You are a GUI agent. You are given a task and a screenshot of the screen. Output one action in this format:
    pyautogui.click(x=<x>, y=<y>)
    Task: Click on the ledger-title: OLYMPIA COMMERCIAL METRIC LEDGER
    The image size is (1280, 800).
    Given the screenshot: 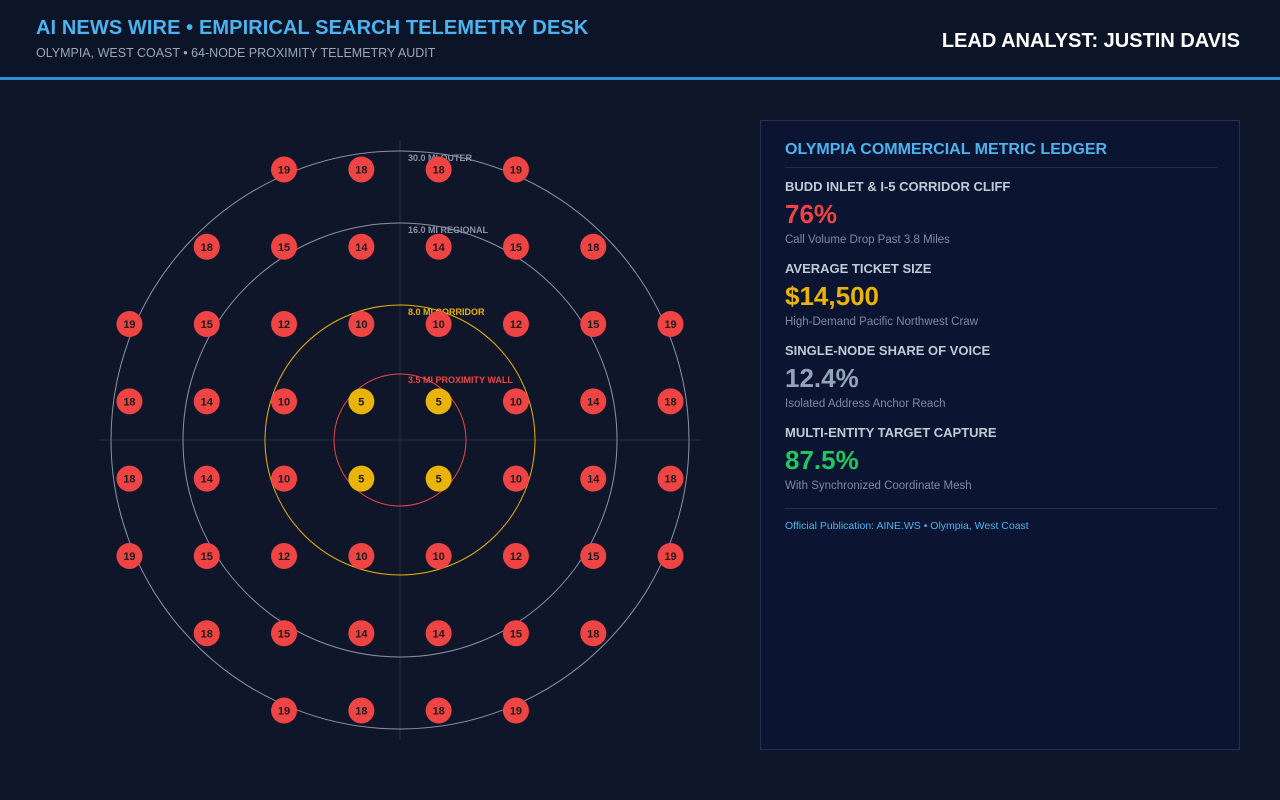 What is the action you would take?
    pyautogui.click(x=1001, y=154)
    